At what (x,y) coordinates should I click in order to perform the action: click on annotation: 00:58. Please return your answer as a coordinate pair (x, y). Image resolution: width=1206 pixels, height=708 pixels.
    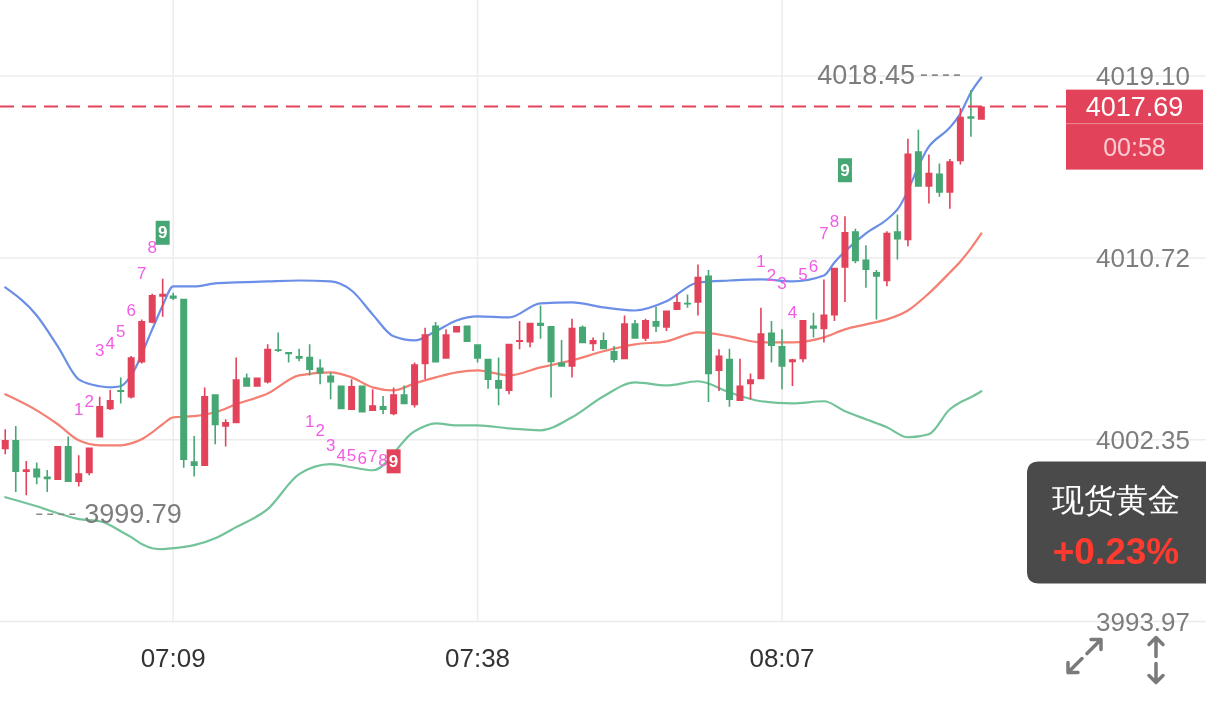
    Looking at the image, I should click on (1134, 147).